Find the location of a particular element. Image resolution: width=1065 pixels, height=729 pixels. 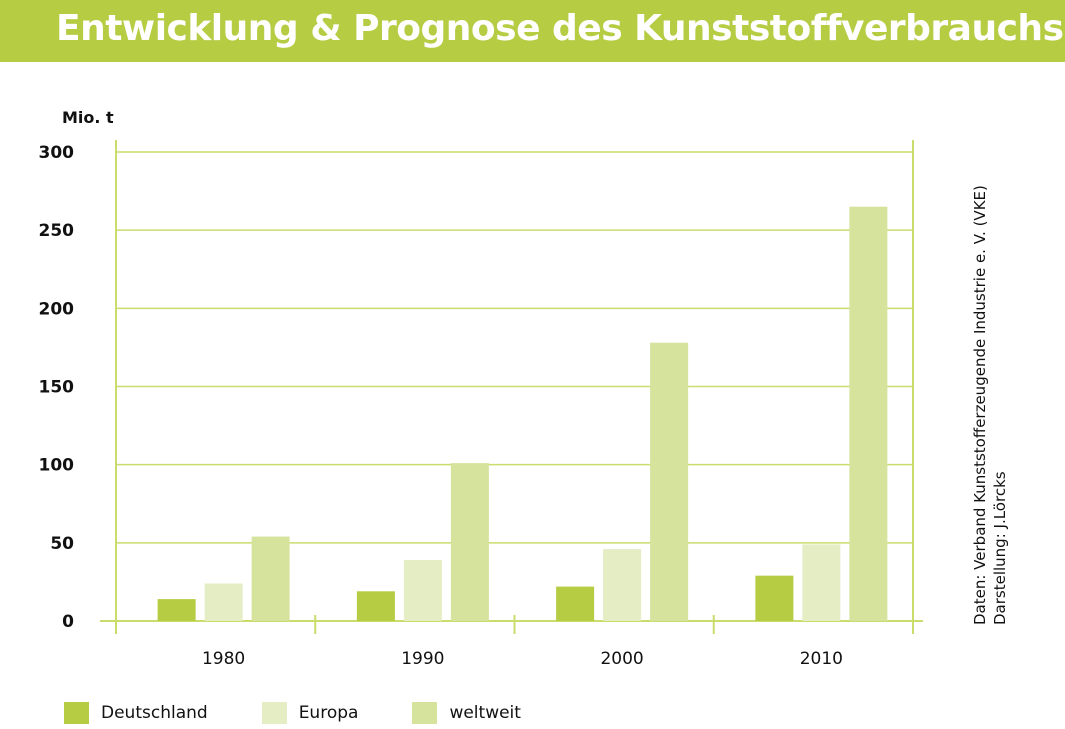

legend-item-deutschland: Deutschland is located at coordinates (136, 713).